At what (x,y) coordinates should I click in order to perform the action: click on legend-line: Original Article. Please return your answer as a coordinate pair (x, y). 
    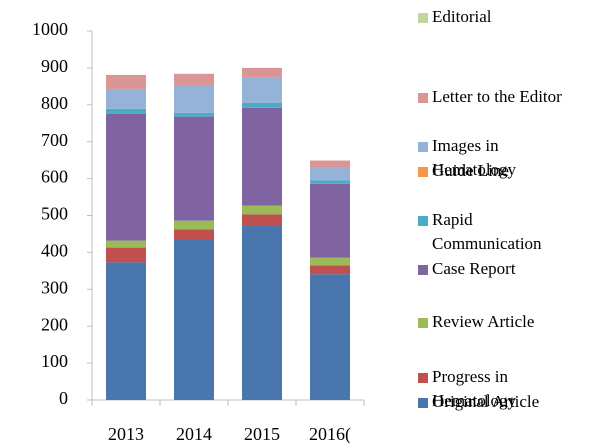
    Looking at the image, I should click on (485, 401).